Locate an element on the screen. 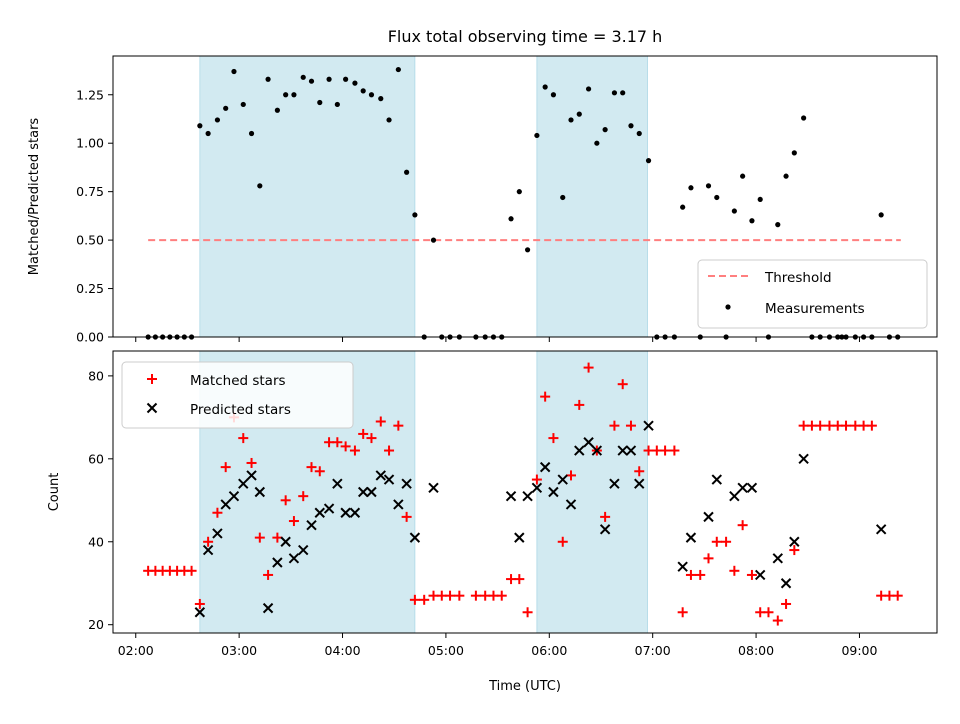 The width and height of the screenshot is (960, 724). legend-matched-label: Matched stars is located at coordinates (238, 381).